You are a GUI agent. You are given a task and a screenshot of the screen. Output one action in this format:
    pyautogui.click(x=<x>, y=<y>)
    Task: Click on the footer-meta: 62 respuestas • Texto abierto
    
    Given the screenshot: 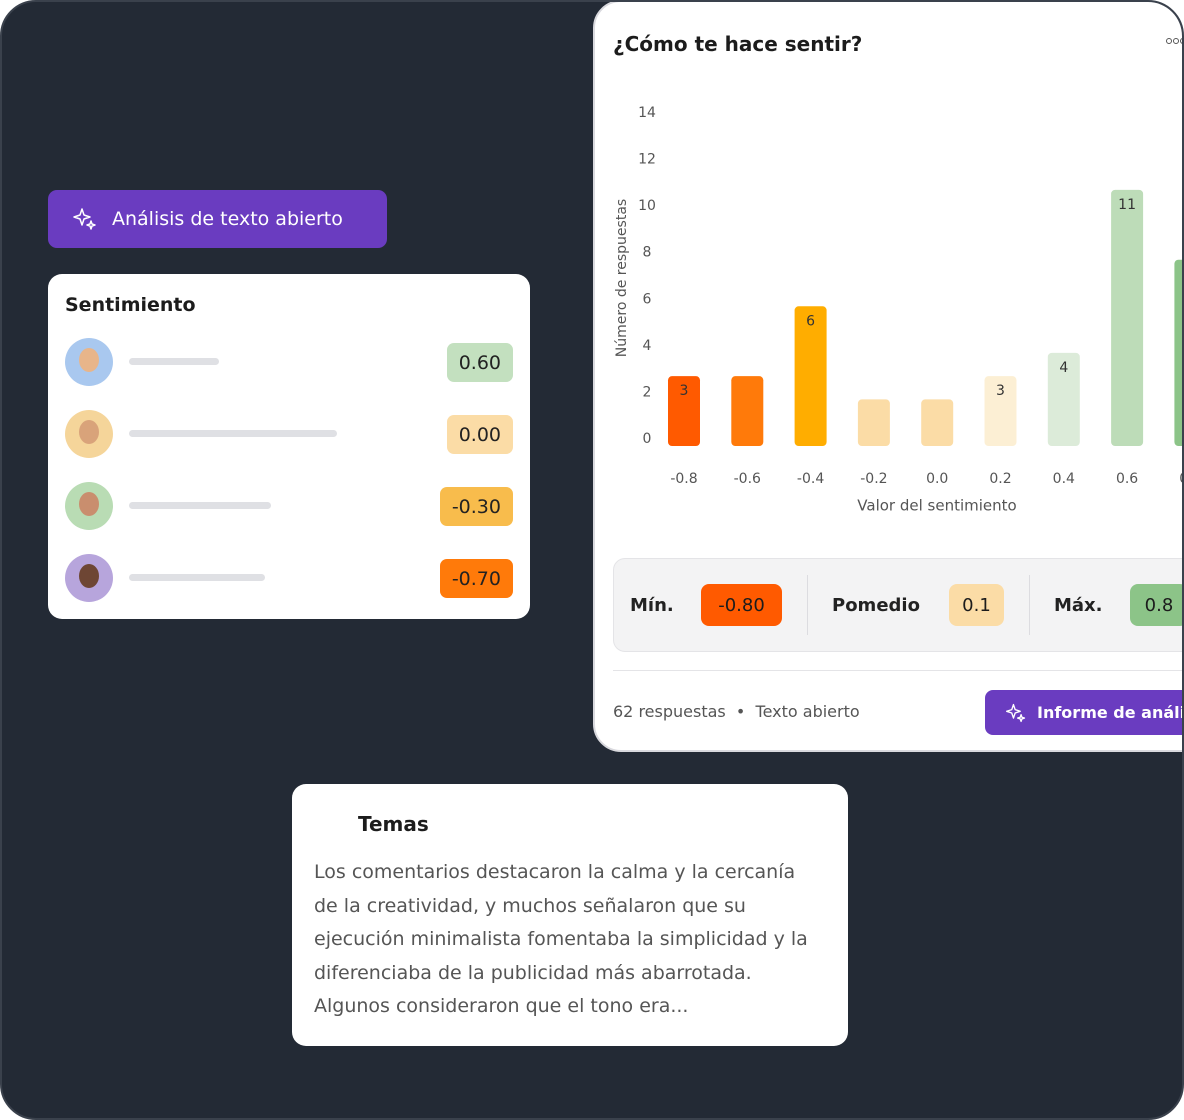 What is the action you would take?
    pyautogui.click(x=736, y=711)
    